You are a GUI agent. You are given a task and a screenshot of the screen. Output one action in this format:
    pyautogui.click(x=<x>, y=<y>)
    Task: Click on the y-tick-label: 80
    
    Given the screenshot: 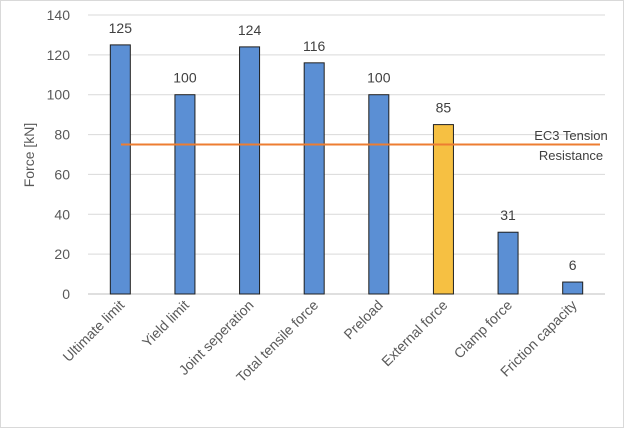 What is the action you would take?
    pyautogui.click(x=62, y=135)
    